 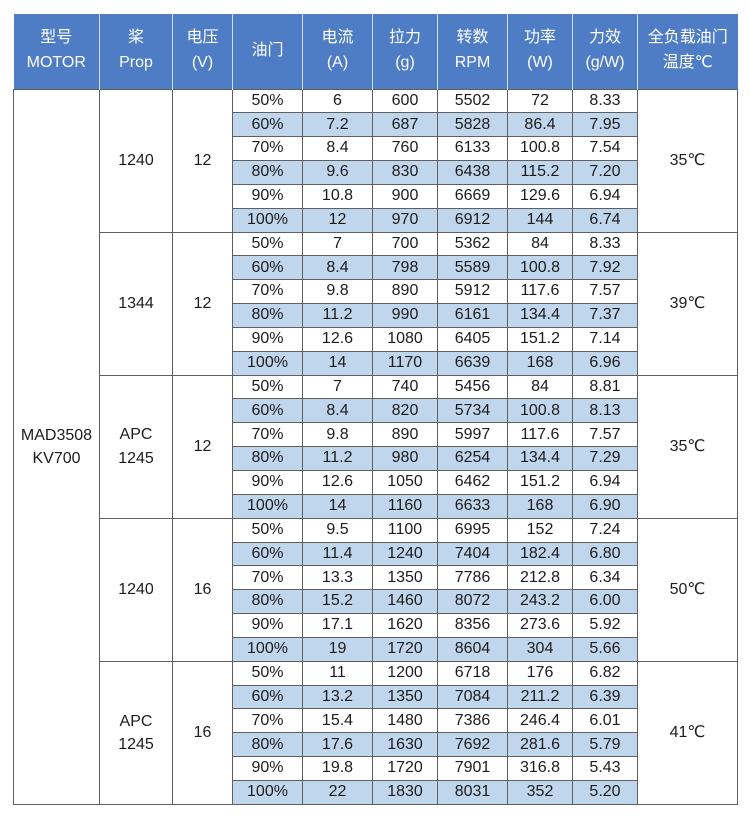 What do you see at coordinates (540, 554) in the screenshot?
I see `power-cell: 182.4` at bounding box center [540, 554].